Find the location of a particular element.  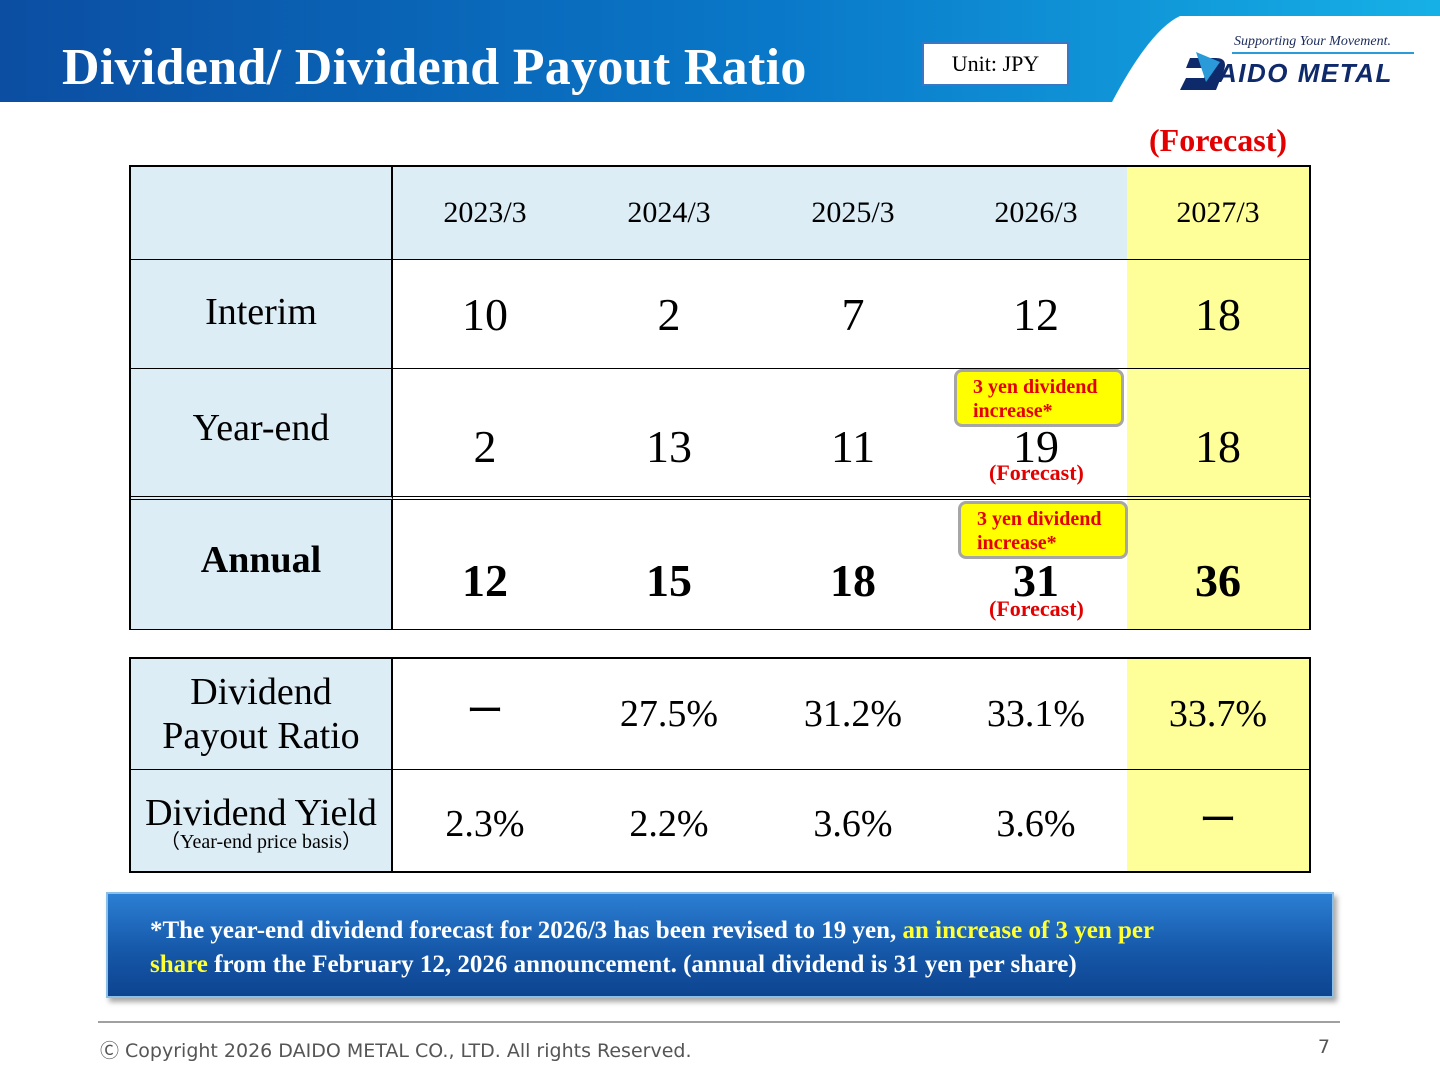

interim-2023: 10 is located at coordinates (485, 314).